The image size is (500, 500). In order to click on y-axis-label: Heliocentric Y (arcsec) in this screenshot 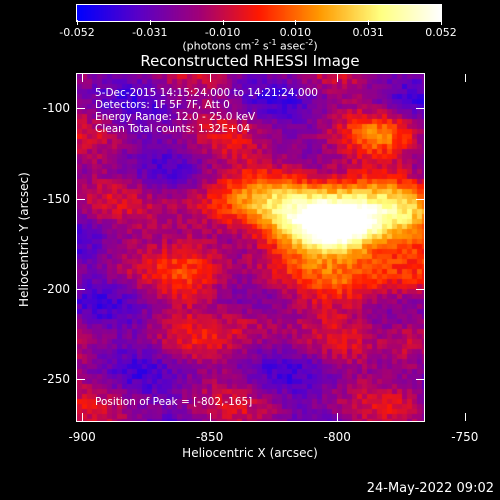, I will do `click(24, 239)`.